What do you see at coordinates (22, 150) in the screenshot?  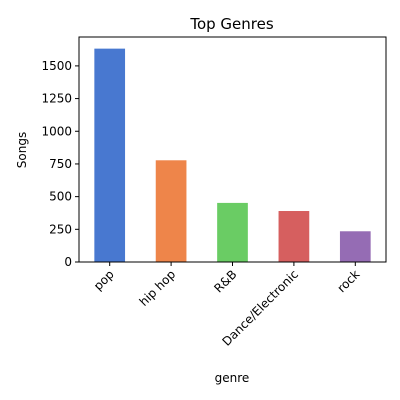 I see `y-axis-label: Songs` at bounding box center [22, 150].